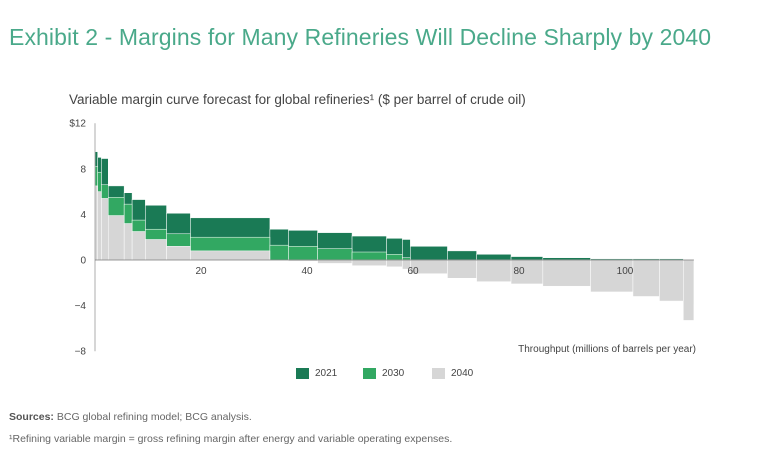 This screenshot has width=768, height=470. I want to click on legend-item-2040: 2040, so click(452, 373).